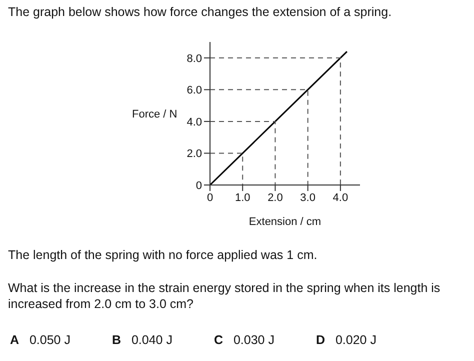 This screenshot has width=474, height=361. I want to click on x-tick-label: 1.0, so click(242, 198).